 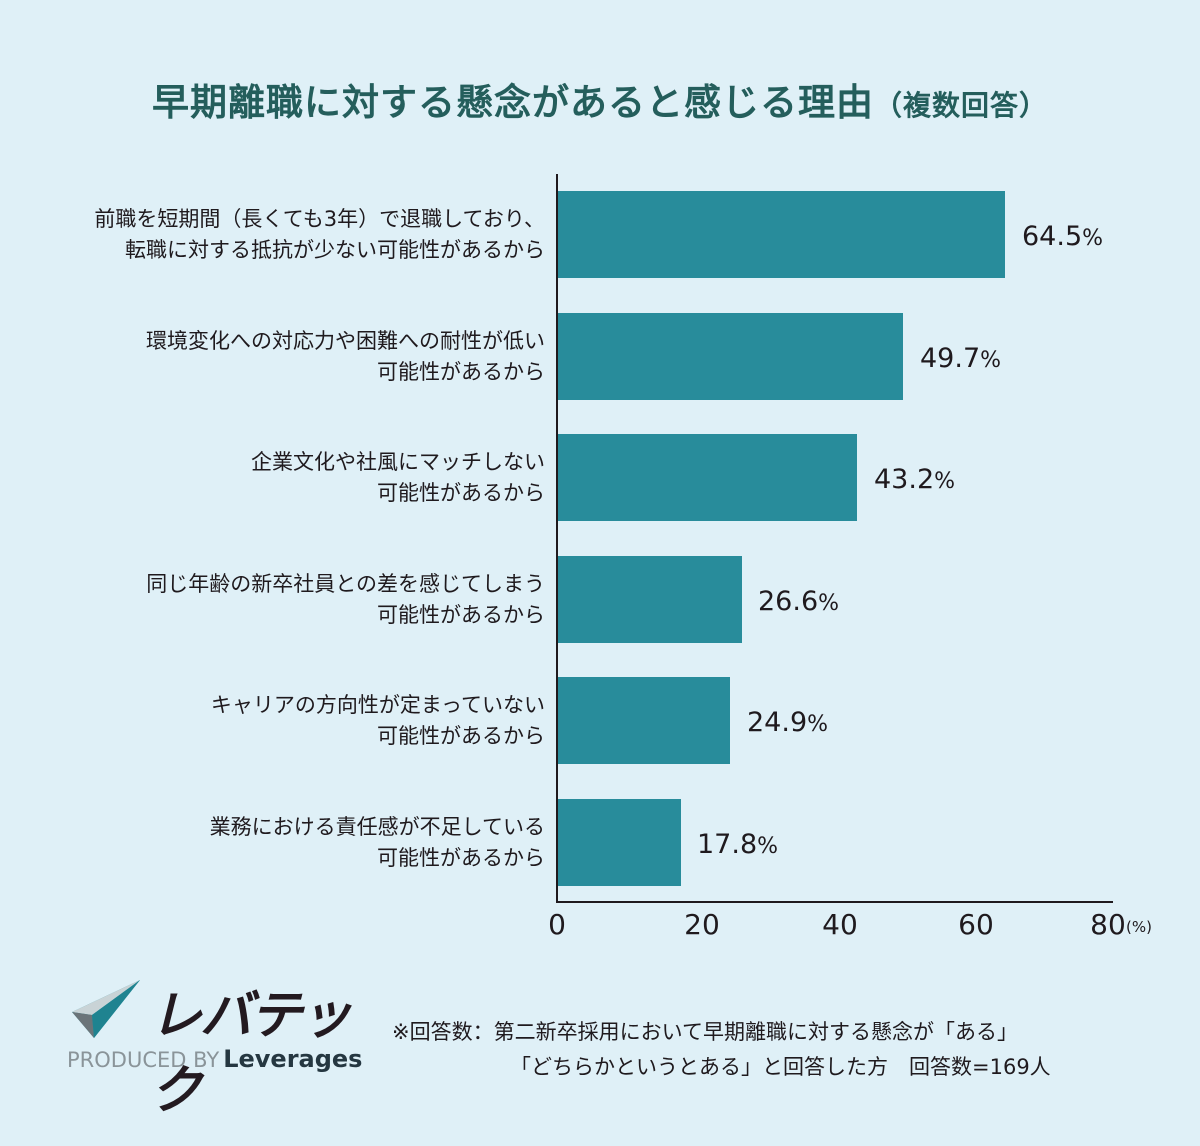 What do you see at coordinates (780, 1067) in the screenshot?
I see `footnote-line-2: 「どちらかというとある」と回答した方 回答数=169人` at bounding box center [780, 1067].